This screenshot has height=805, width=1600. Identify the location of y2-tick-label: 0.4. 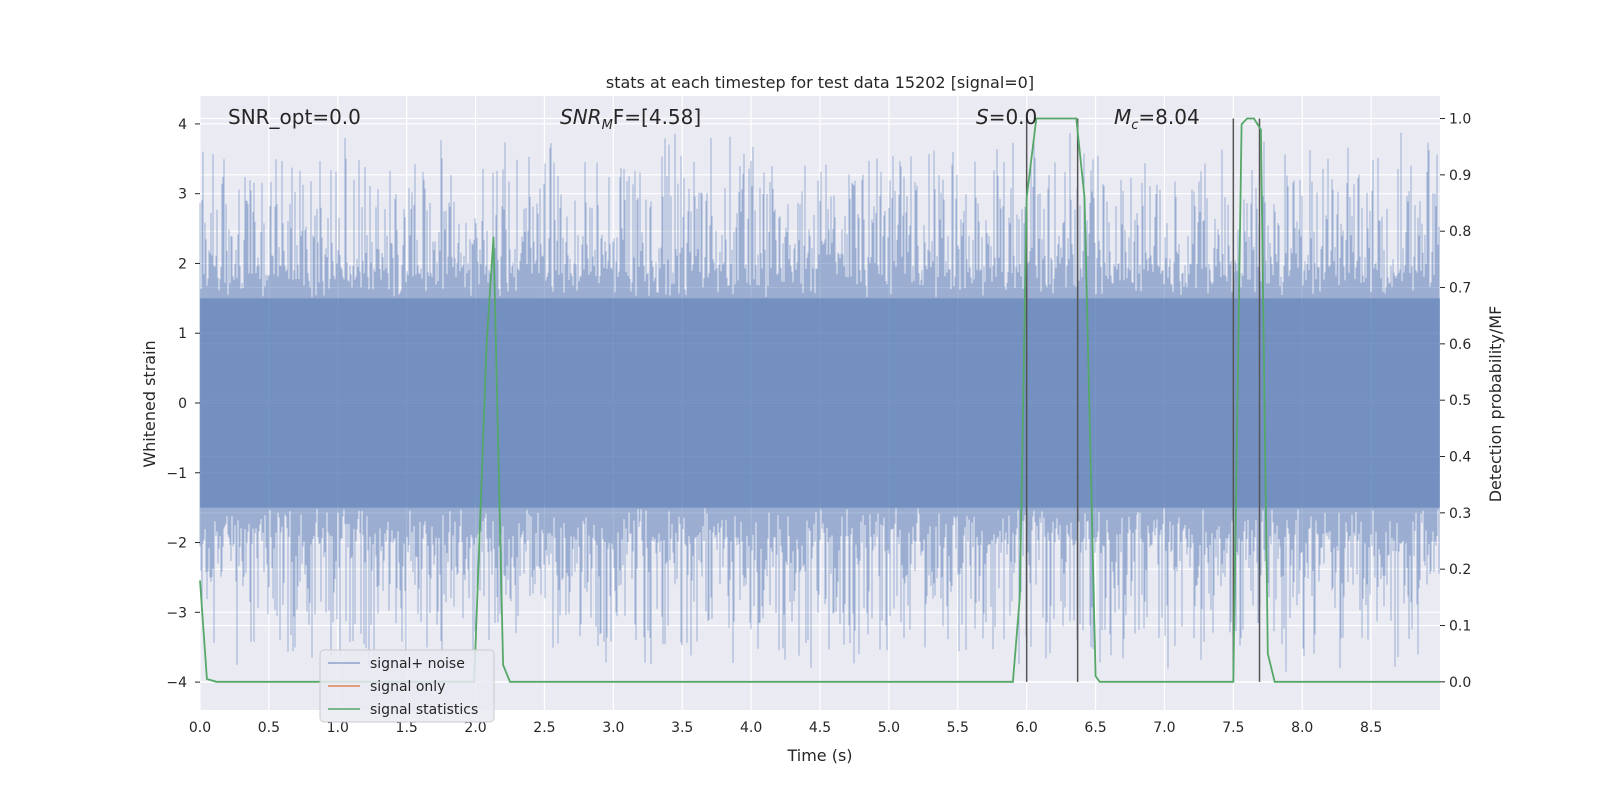
(1460, 458).